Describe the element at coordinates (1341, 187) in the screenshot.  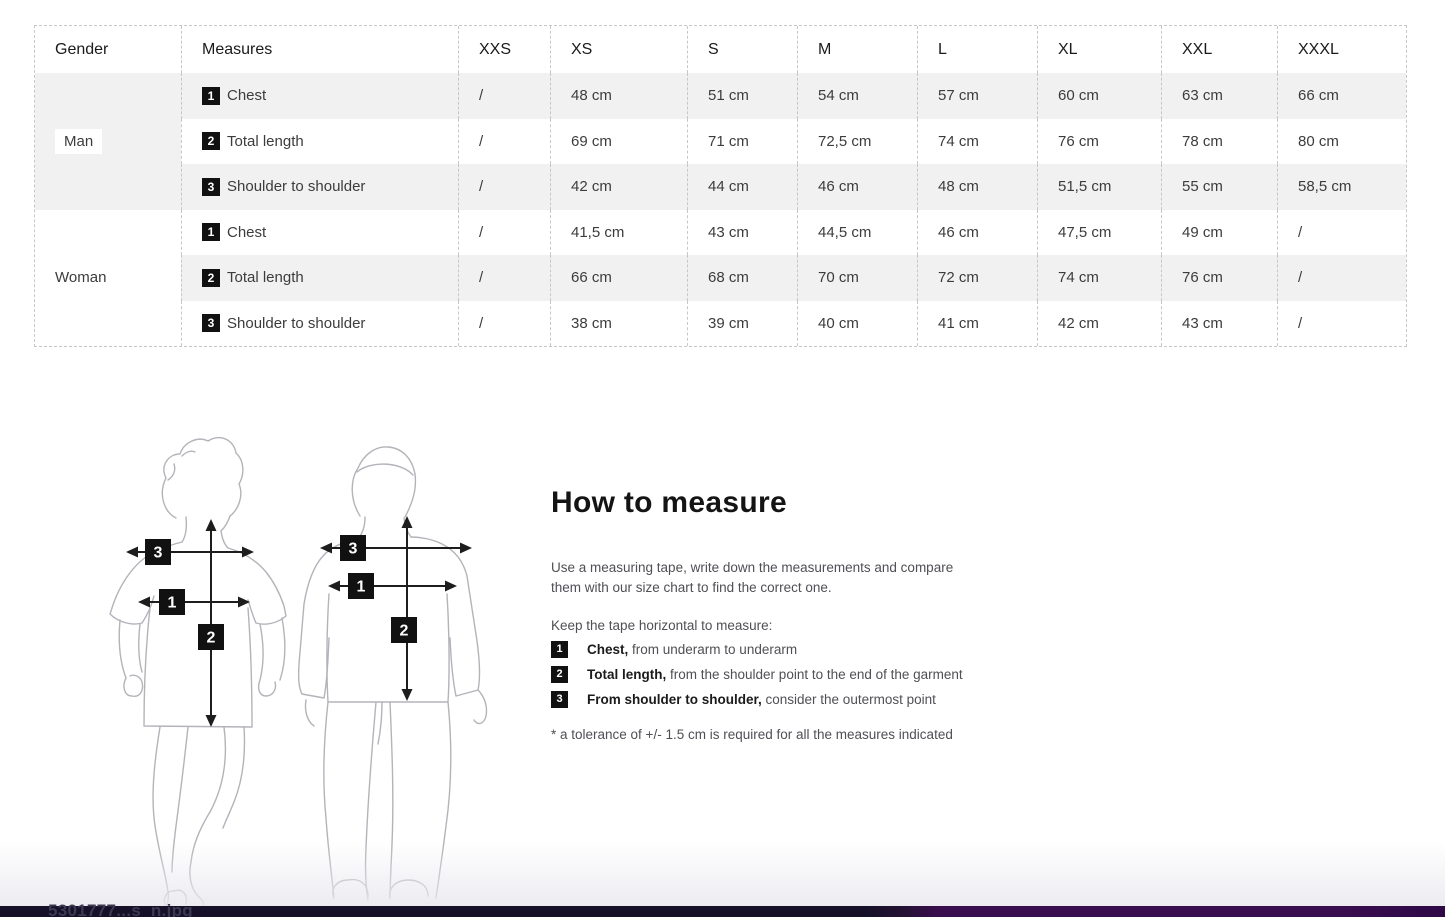
I see `table-value: 58,5 cm` at that location.